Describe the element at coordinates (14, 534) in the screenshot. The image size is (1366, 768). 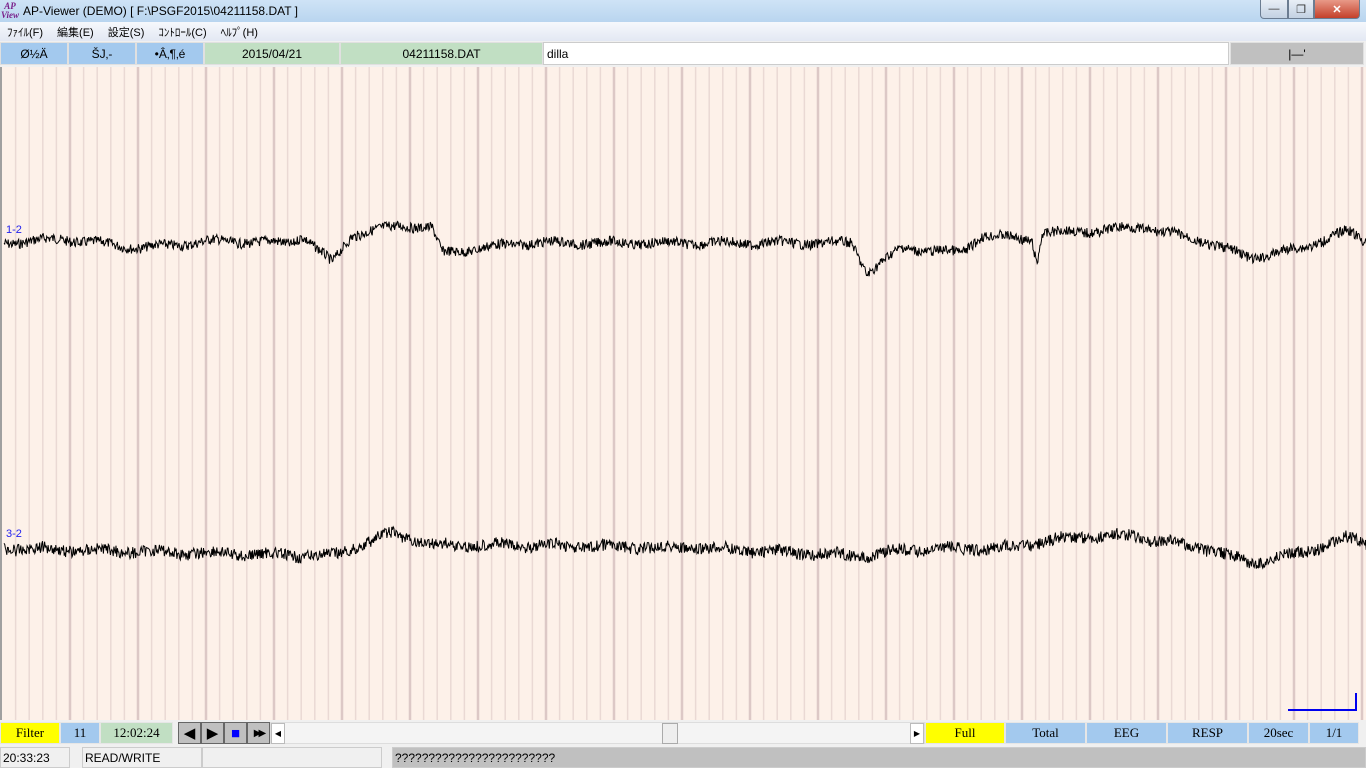
I see `channel-label-2: 3-2` at that location.